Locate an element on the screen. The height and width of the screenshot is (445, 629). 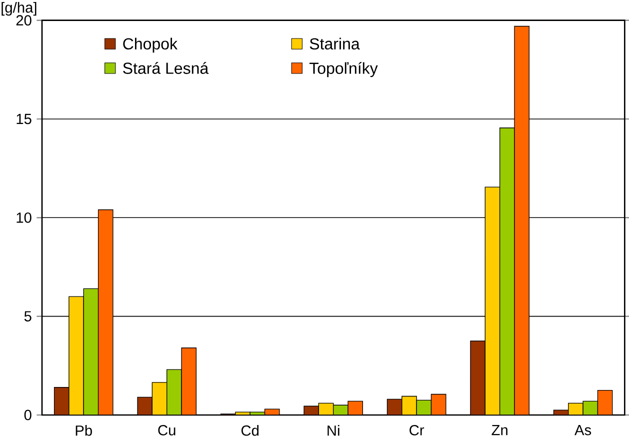
legend-label: Chopok is located at coordinates (150, 45).